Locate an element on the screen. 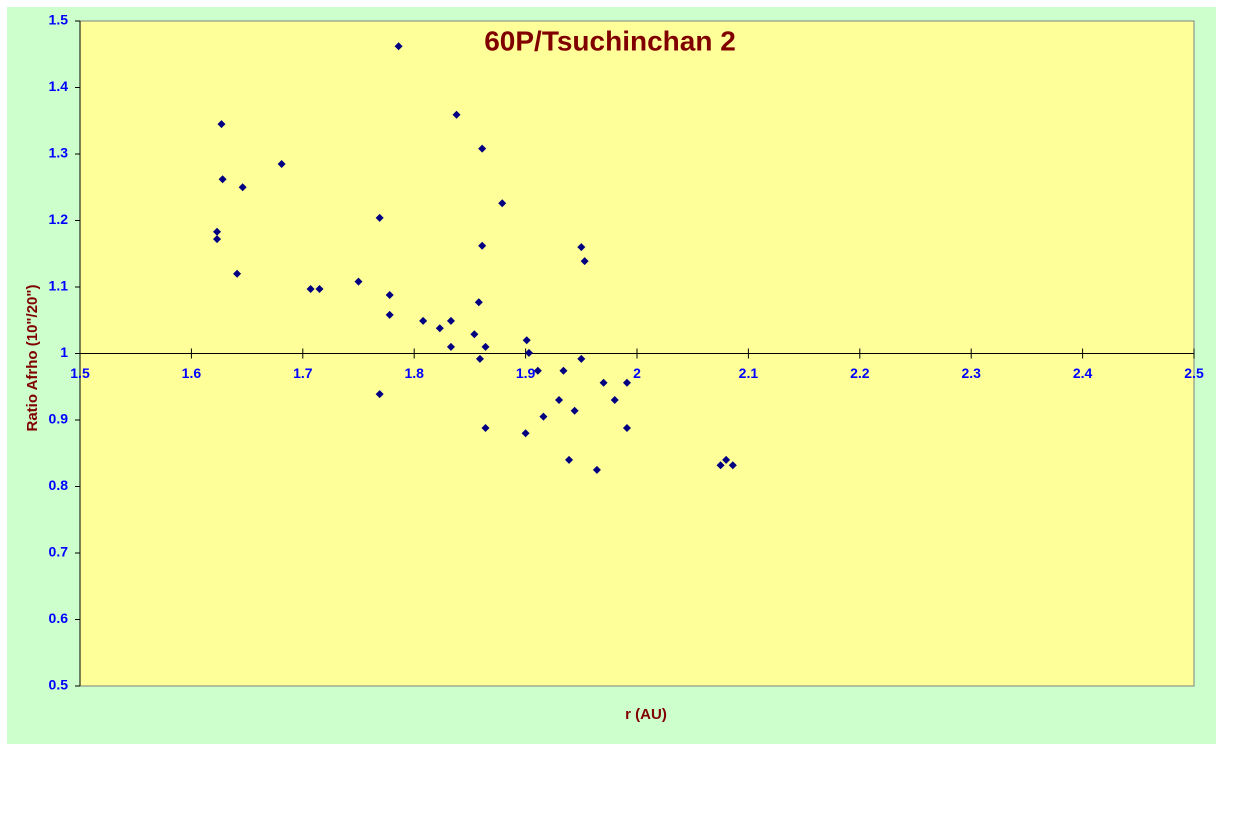 The height and width of the screenshot is (815, 1234). y-tick-label: 0.7 is located at coordinates (59, 552).